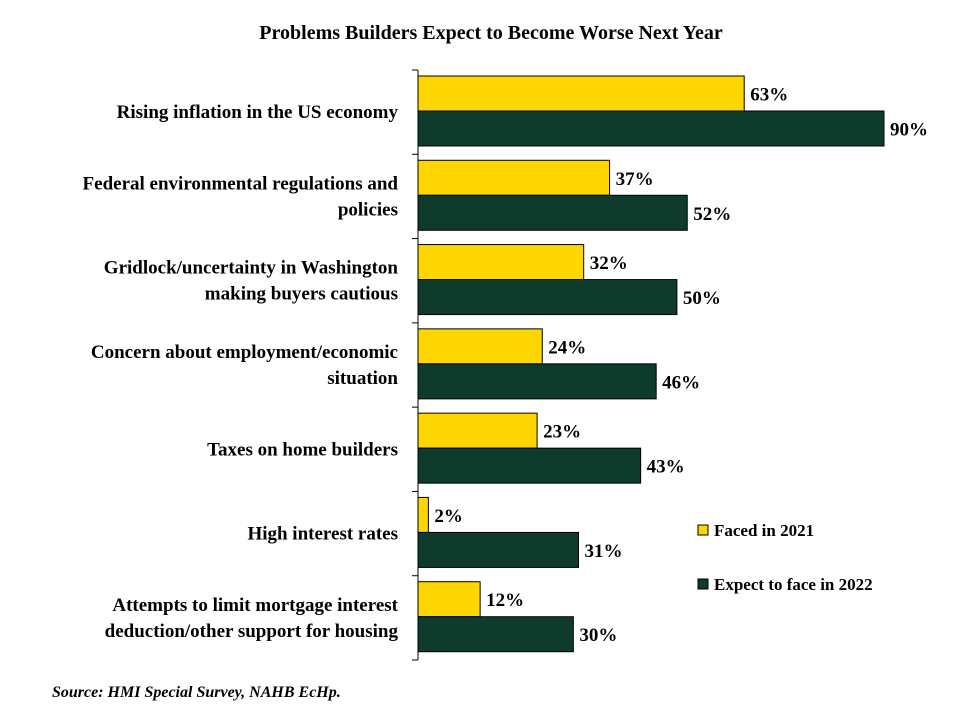 The width and height of the screenshot is (960, 720). I want to click on data-label: 32%, so click(609, 263).